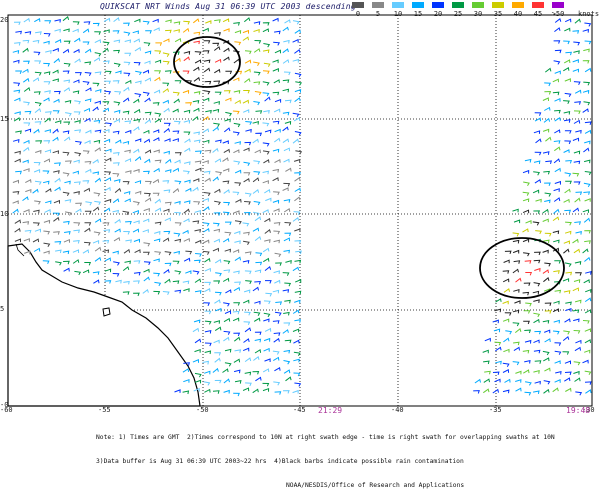 This screenshot has width=600, height=498. What do you see at coordinates (397, 410) in the screenshot?
I see `lon-tick-40: -40` at bounding box center [397, 410].